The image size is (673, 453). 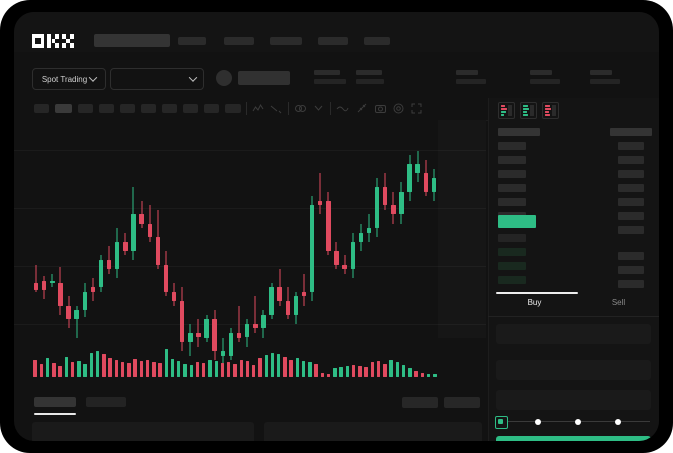 What do you see at coordinates (318, 108) in the screenshot?
I see `chart-type-icon` at bounding box center [318, 108].